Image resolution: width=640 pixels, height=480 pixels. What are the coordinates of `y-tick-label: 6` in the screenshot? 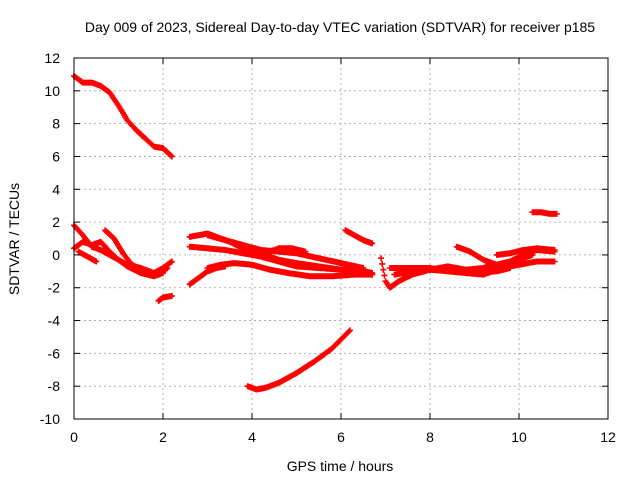 It's located at (56, 156).